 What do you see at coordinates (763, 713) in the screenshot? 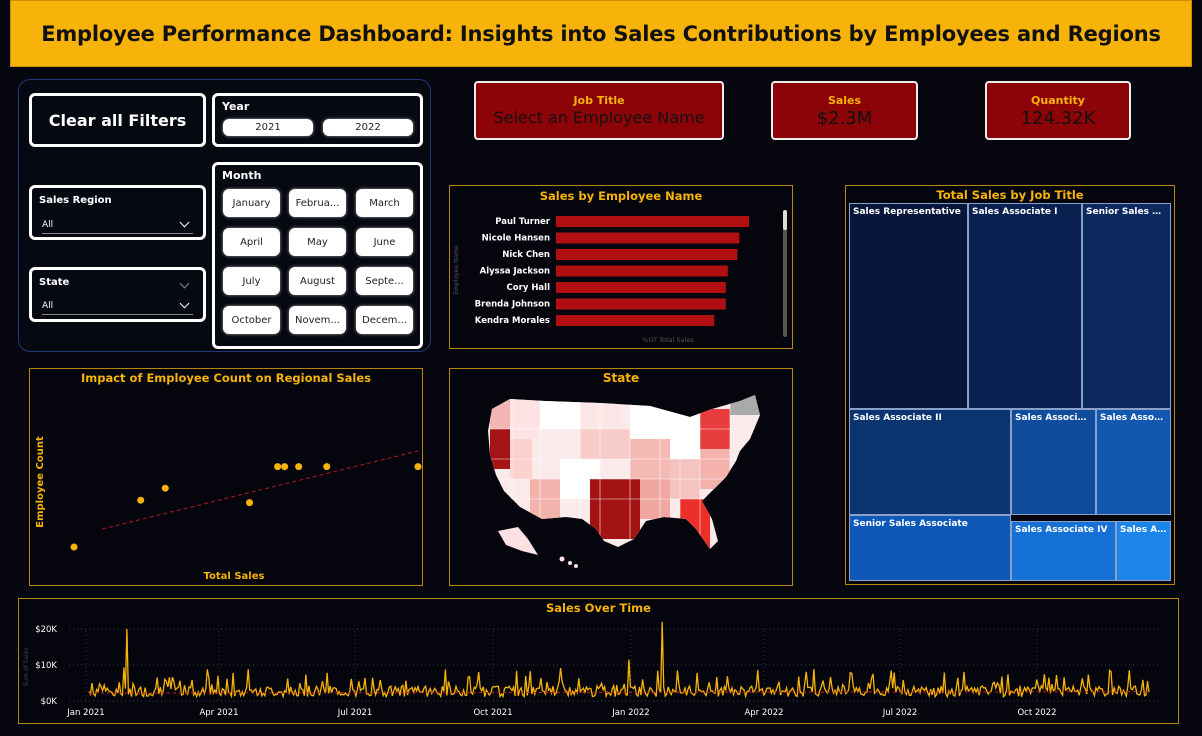
I see `x-tick-label: Apr 2022` at bounding box center [763, 713].